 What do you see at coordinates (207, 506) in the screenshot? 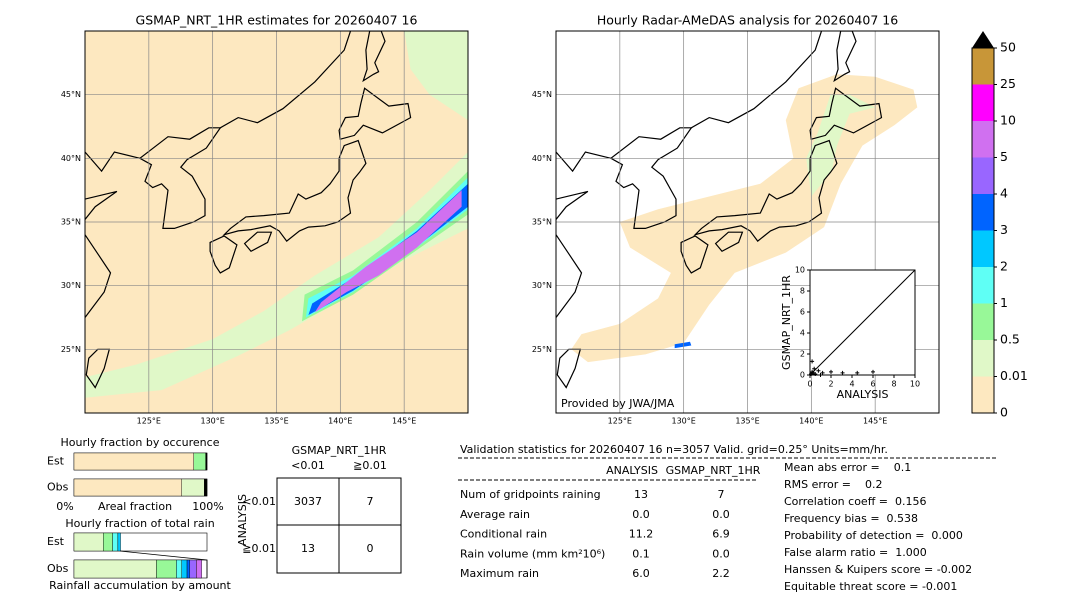
I see `x-label: 100%` at bounding box center [207, 506].